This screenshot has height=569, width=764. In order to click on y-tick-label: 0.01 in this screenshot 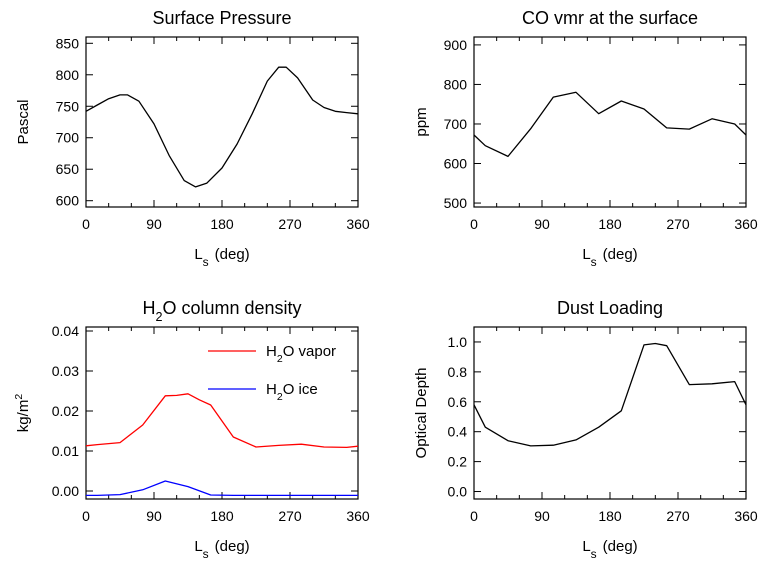, I will do `click(65, 451)`.